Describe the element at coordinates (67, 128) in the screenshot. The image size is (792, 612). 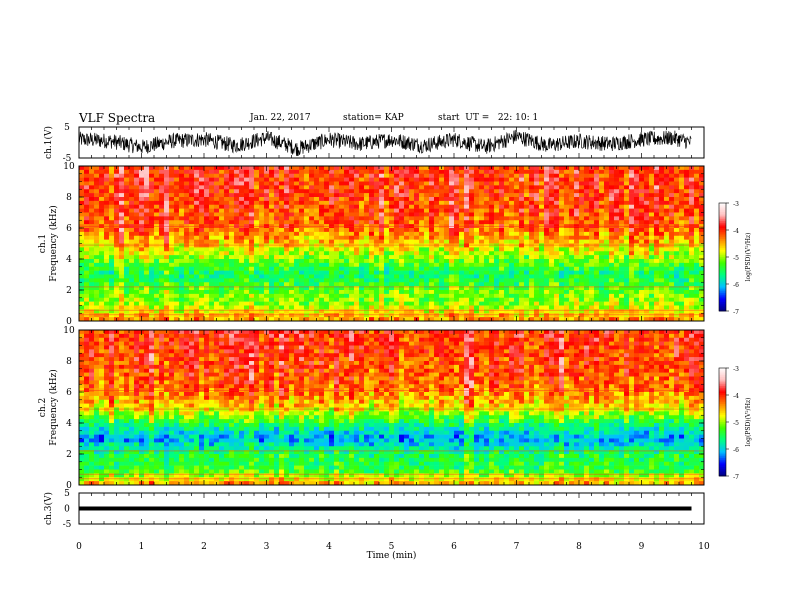
I see `ch1-y-tick-label: 5` at that location.